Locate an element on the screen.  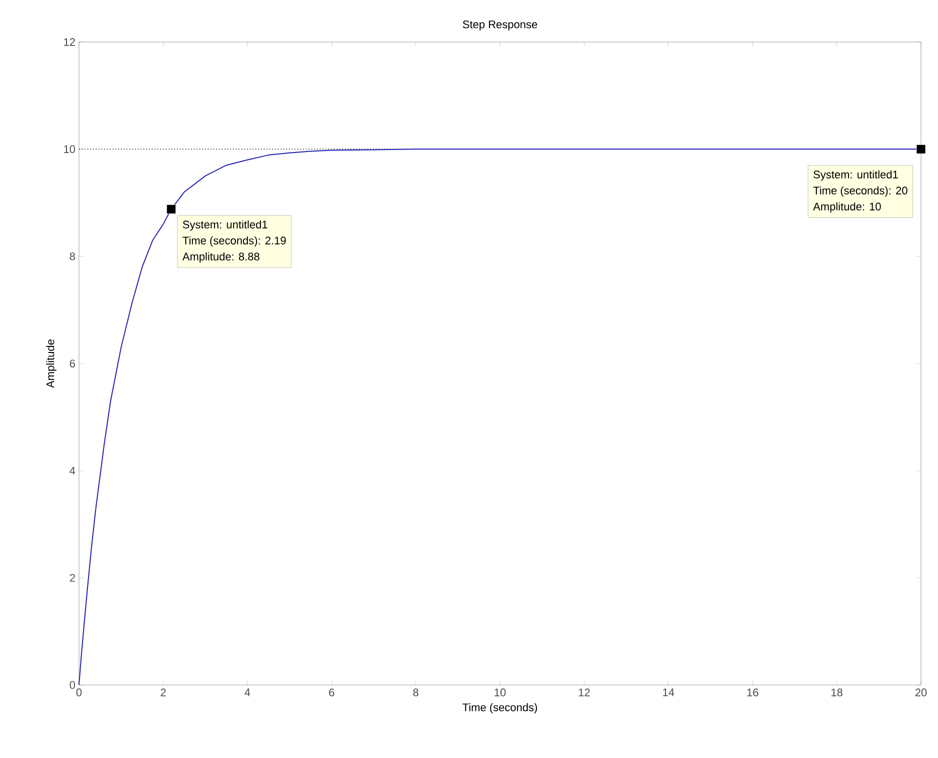
annotation: Amplitude: 8.88 is located at coordinates (221, 257).